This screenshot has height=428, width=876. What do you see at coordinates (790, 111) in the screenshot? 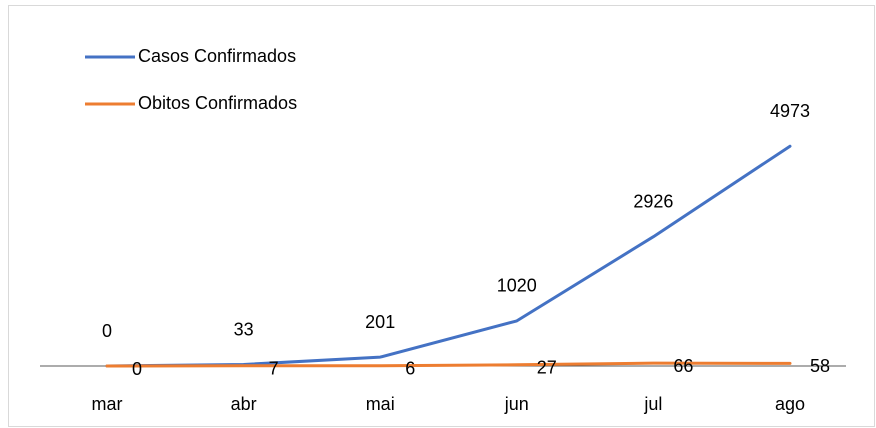
I see `data-label: 4973` at bounding box center [790, 111].